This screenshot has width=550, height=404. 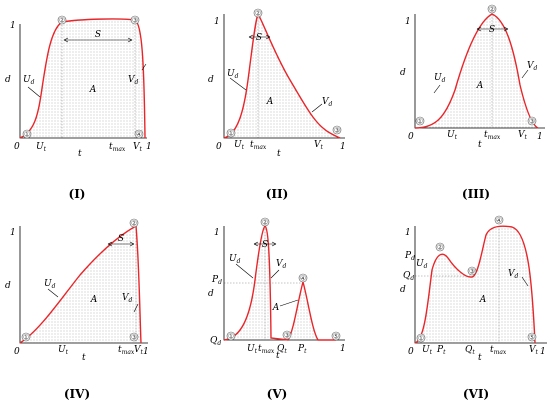 I want to click on panel-3-rate-ud: Ud, so click(x=440, y=78).